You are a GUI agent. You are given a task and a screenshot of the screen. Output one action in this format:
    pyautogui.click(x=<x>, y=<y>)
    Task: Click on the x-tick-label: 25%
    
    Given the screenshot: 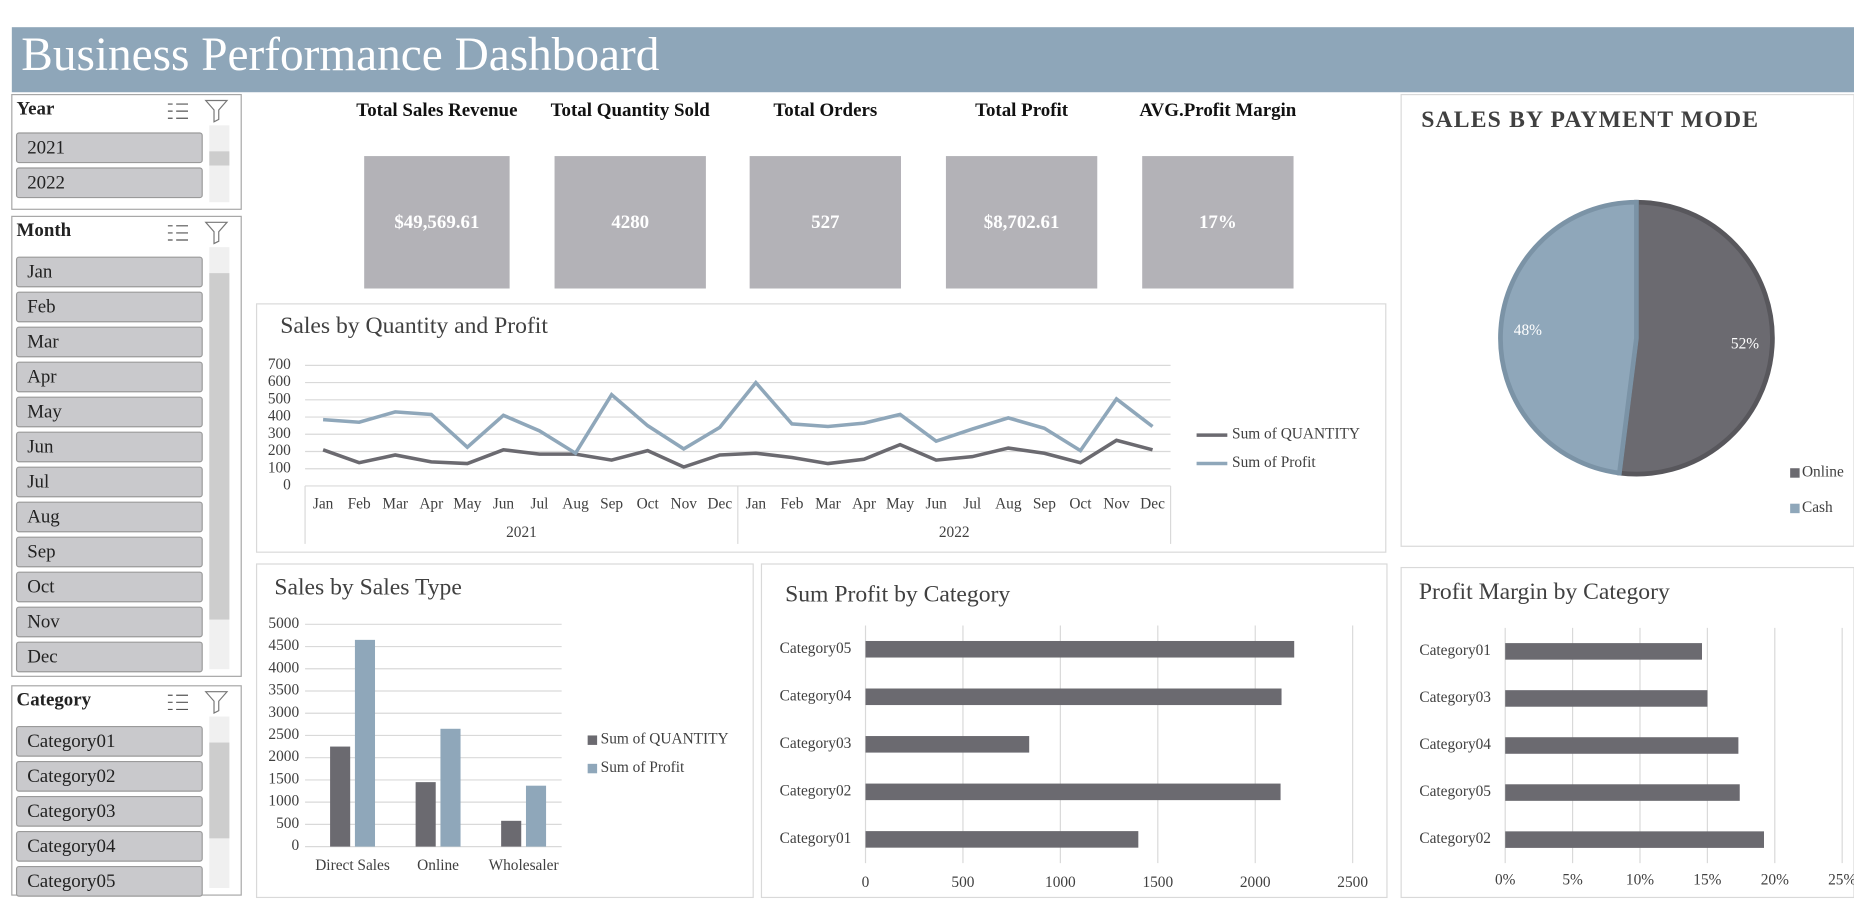 What is the action you would take?
    pyautogui.click(x=1841, y=879)
    